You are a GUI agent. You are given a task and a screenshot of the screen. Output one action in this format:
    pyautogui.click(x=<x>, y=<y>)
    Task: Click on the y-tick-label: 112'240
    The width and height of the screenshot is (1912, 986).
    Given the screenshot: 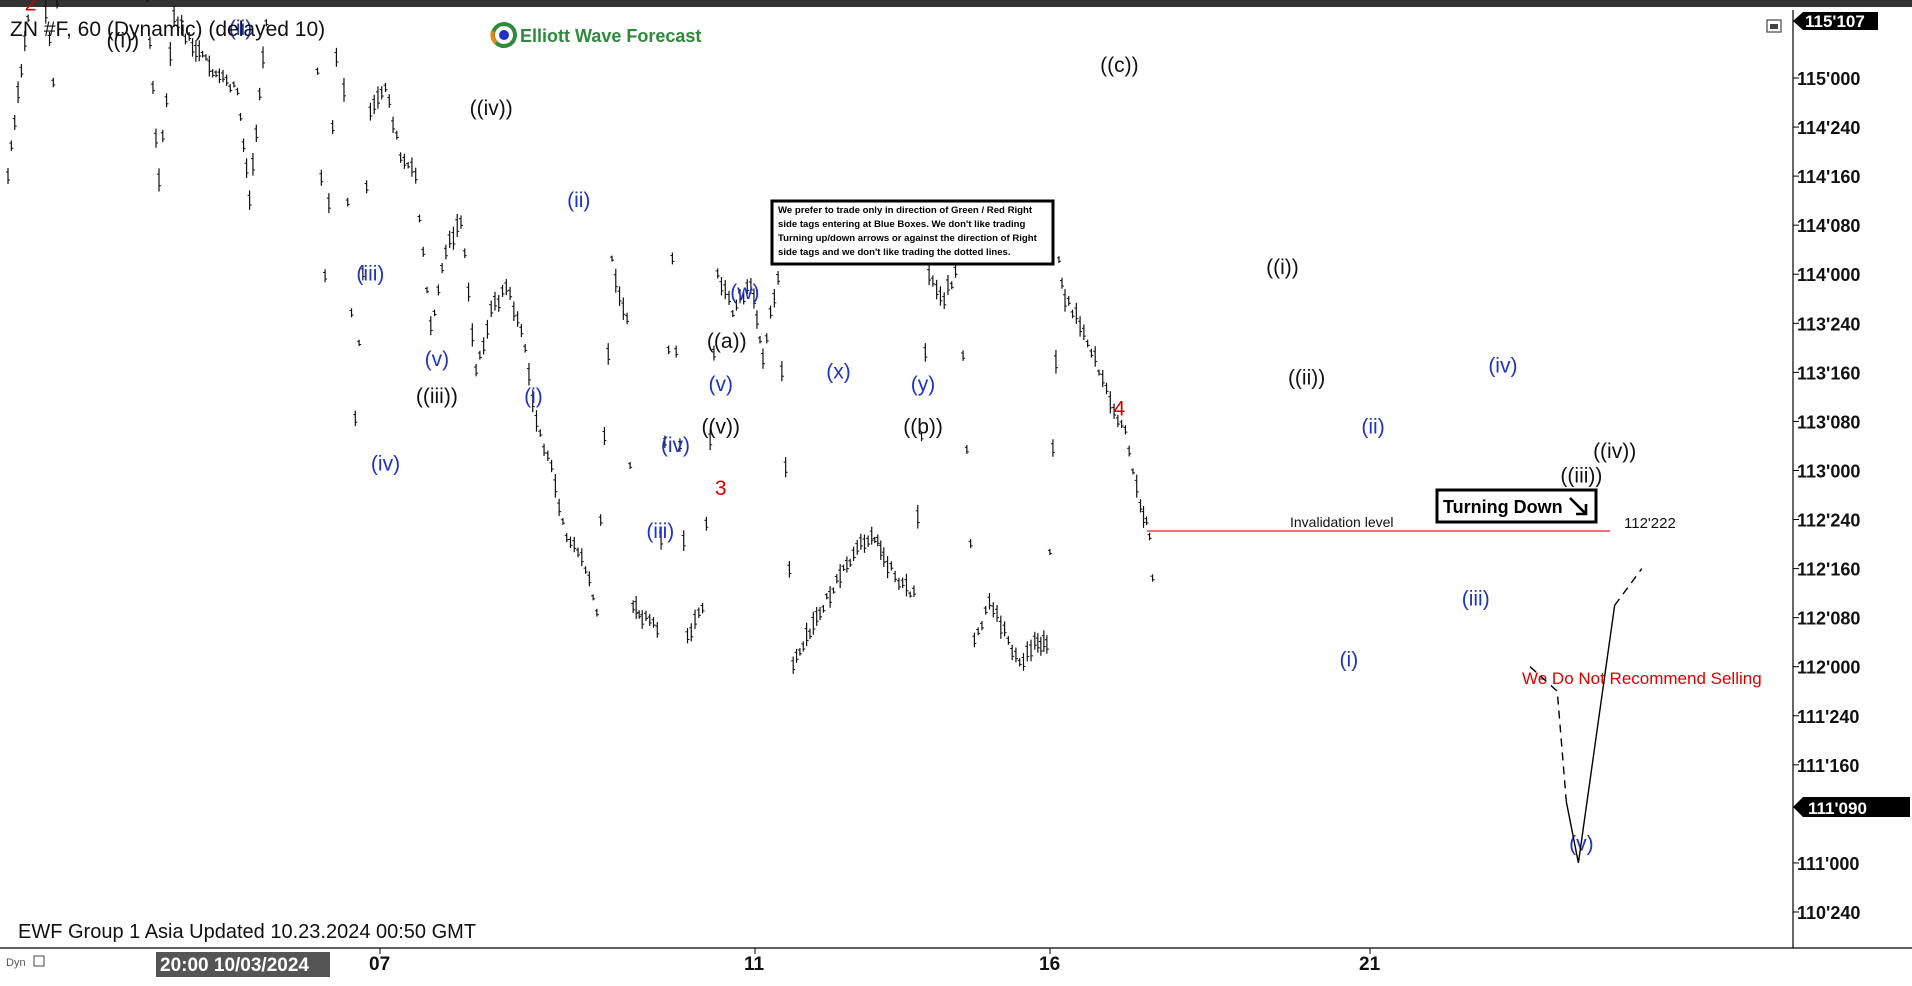 What is the action you would take?
    pyautogui.click(x=1828, y=521)
    